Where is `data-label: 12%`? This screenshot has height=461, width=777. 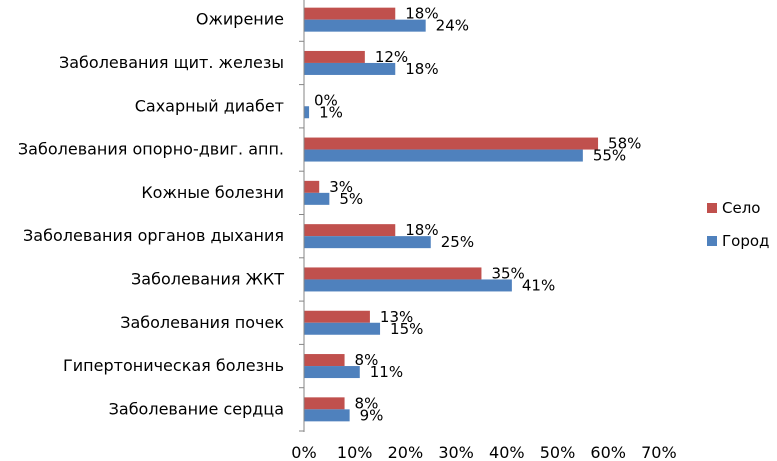
data-label: 12% is located at coordinates (391, 57).